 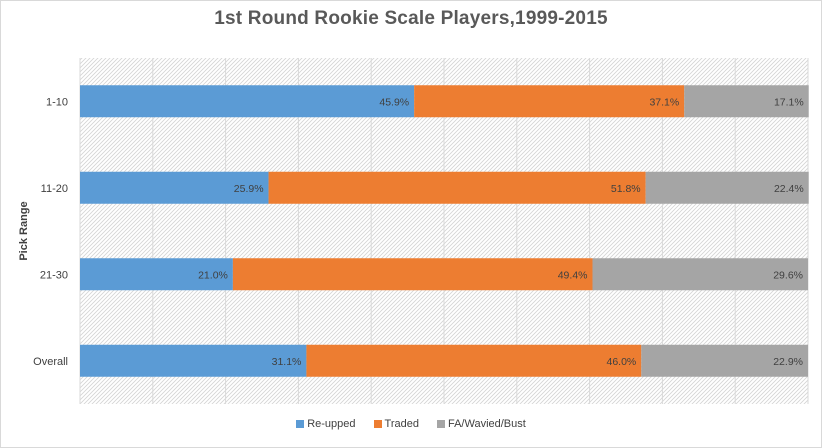 What do you see at coordinates (213, 275) in the screenshot?
I see `data-label: 21.0%` at bounding box center [213, 275].